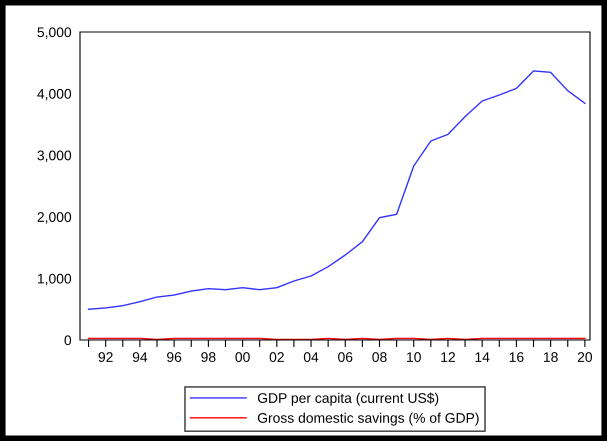  Describe the element at coordinates (345, 357) in the screenshot. I see `x-tick-label: 06` at that location.